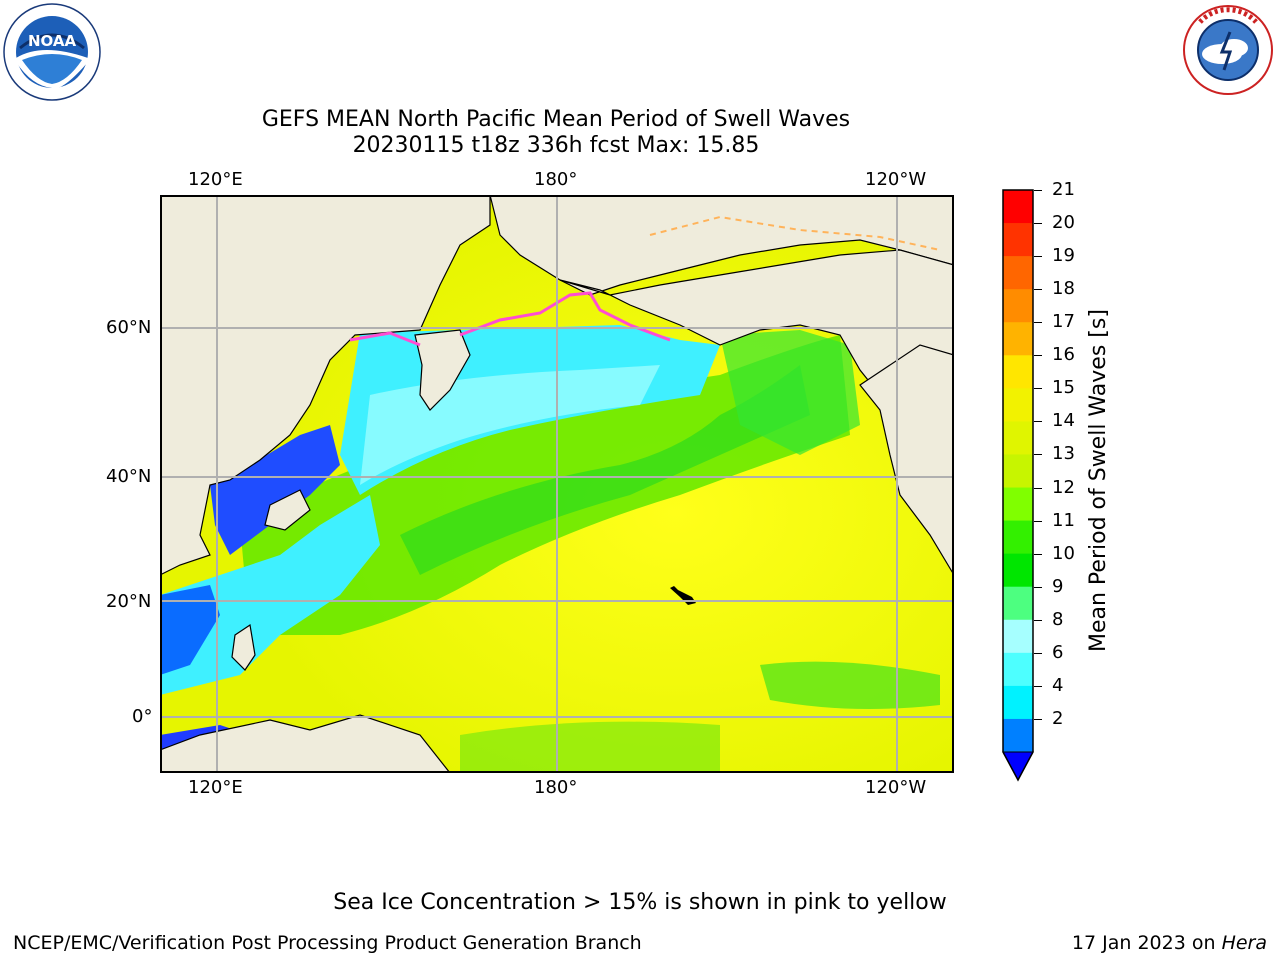 The image size is (1280, 960). Describe the element at coordinates (1146, 943) in the screenshot. I see `footer-date-text: 17 Jan 2023 on` at that location.